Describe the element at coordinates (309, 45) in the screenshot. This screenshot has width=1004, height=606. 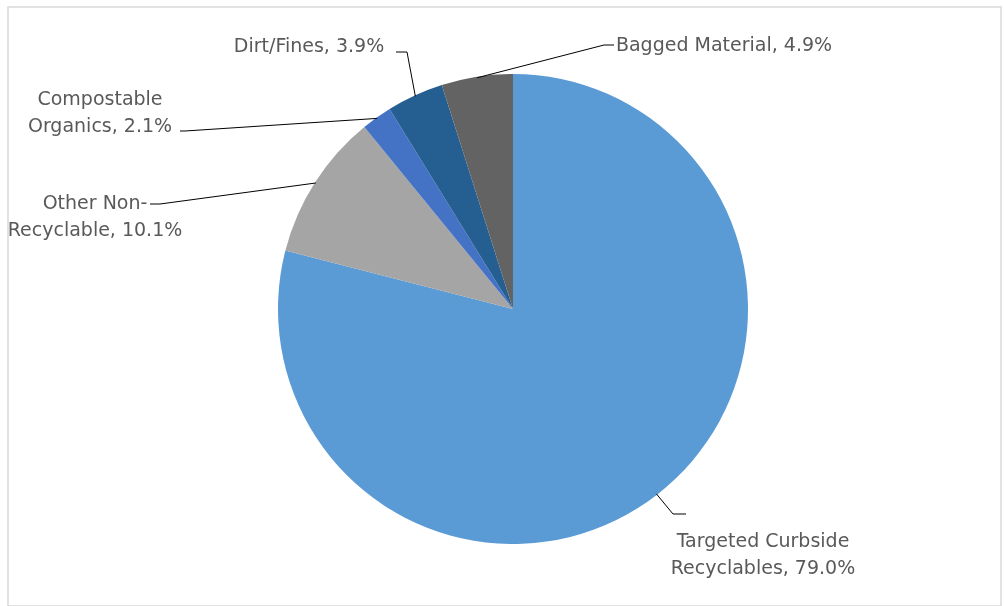
I see `slice-label: Dirt/Fines, 3.9%` at that location.